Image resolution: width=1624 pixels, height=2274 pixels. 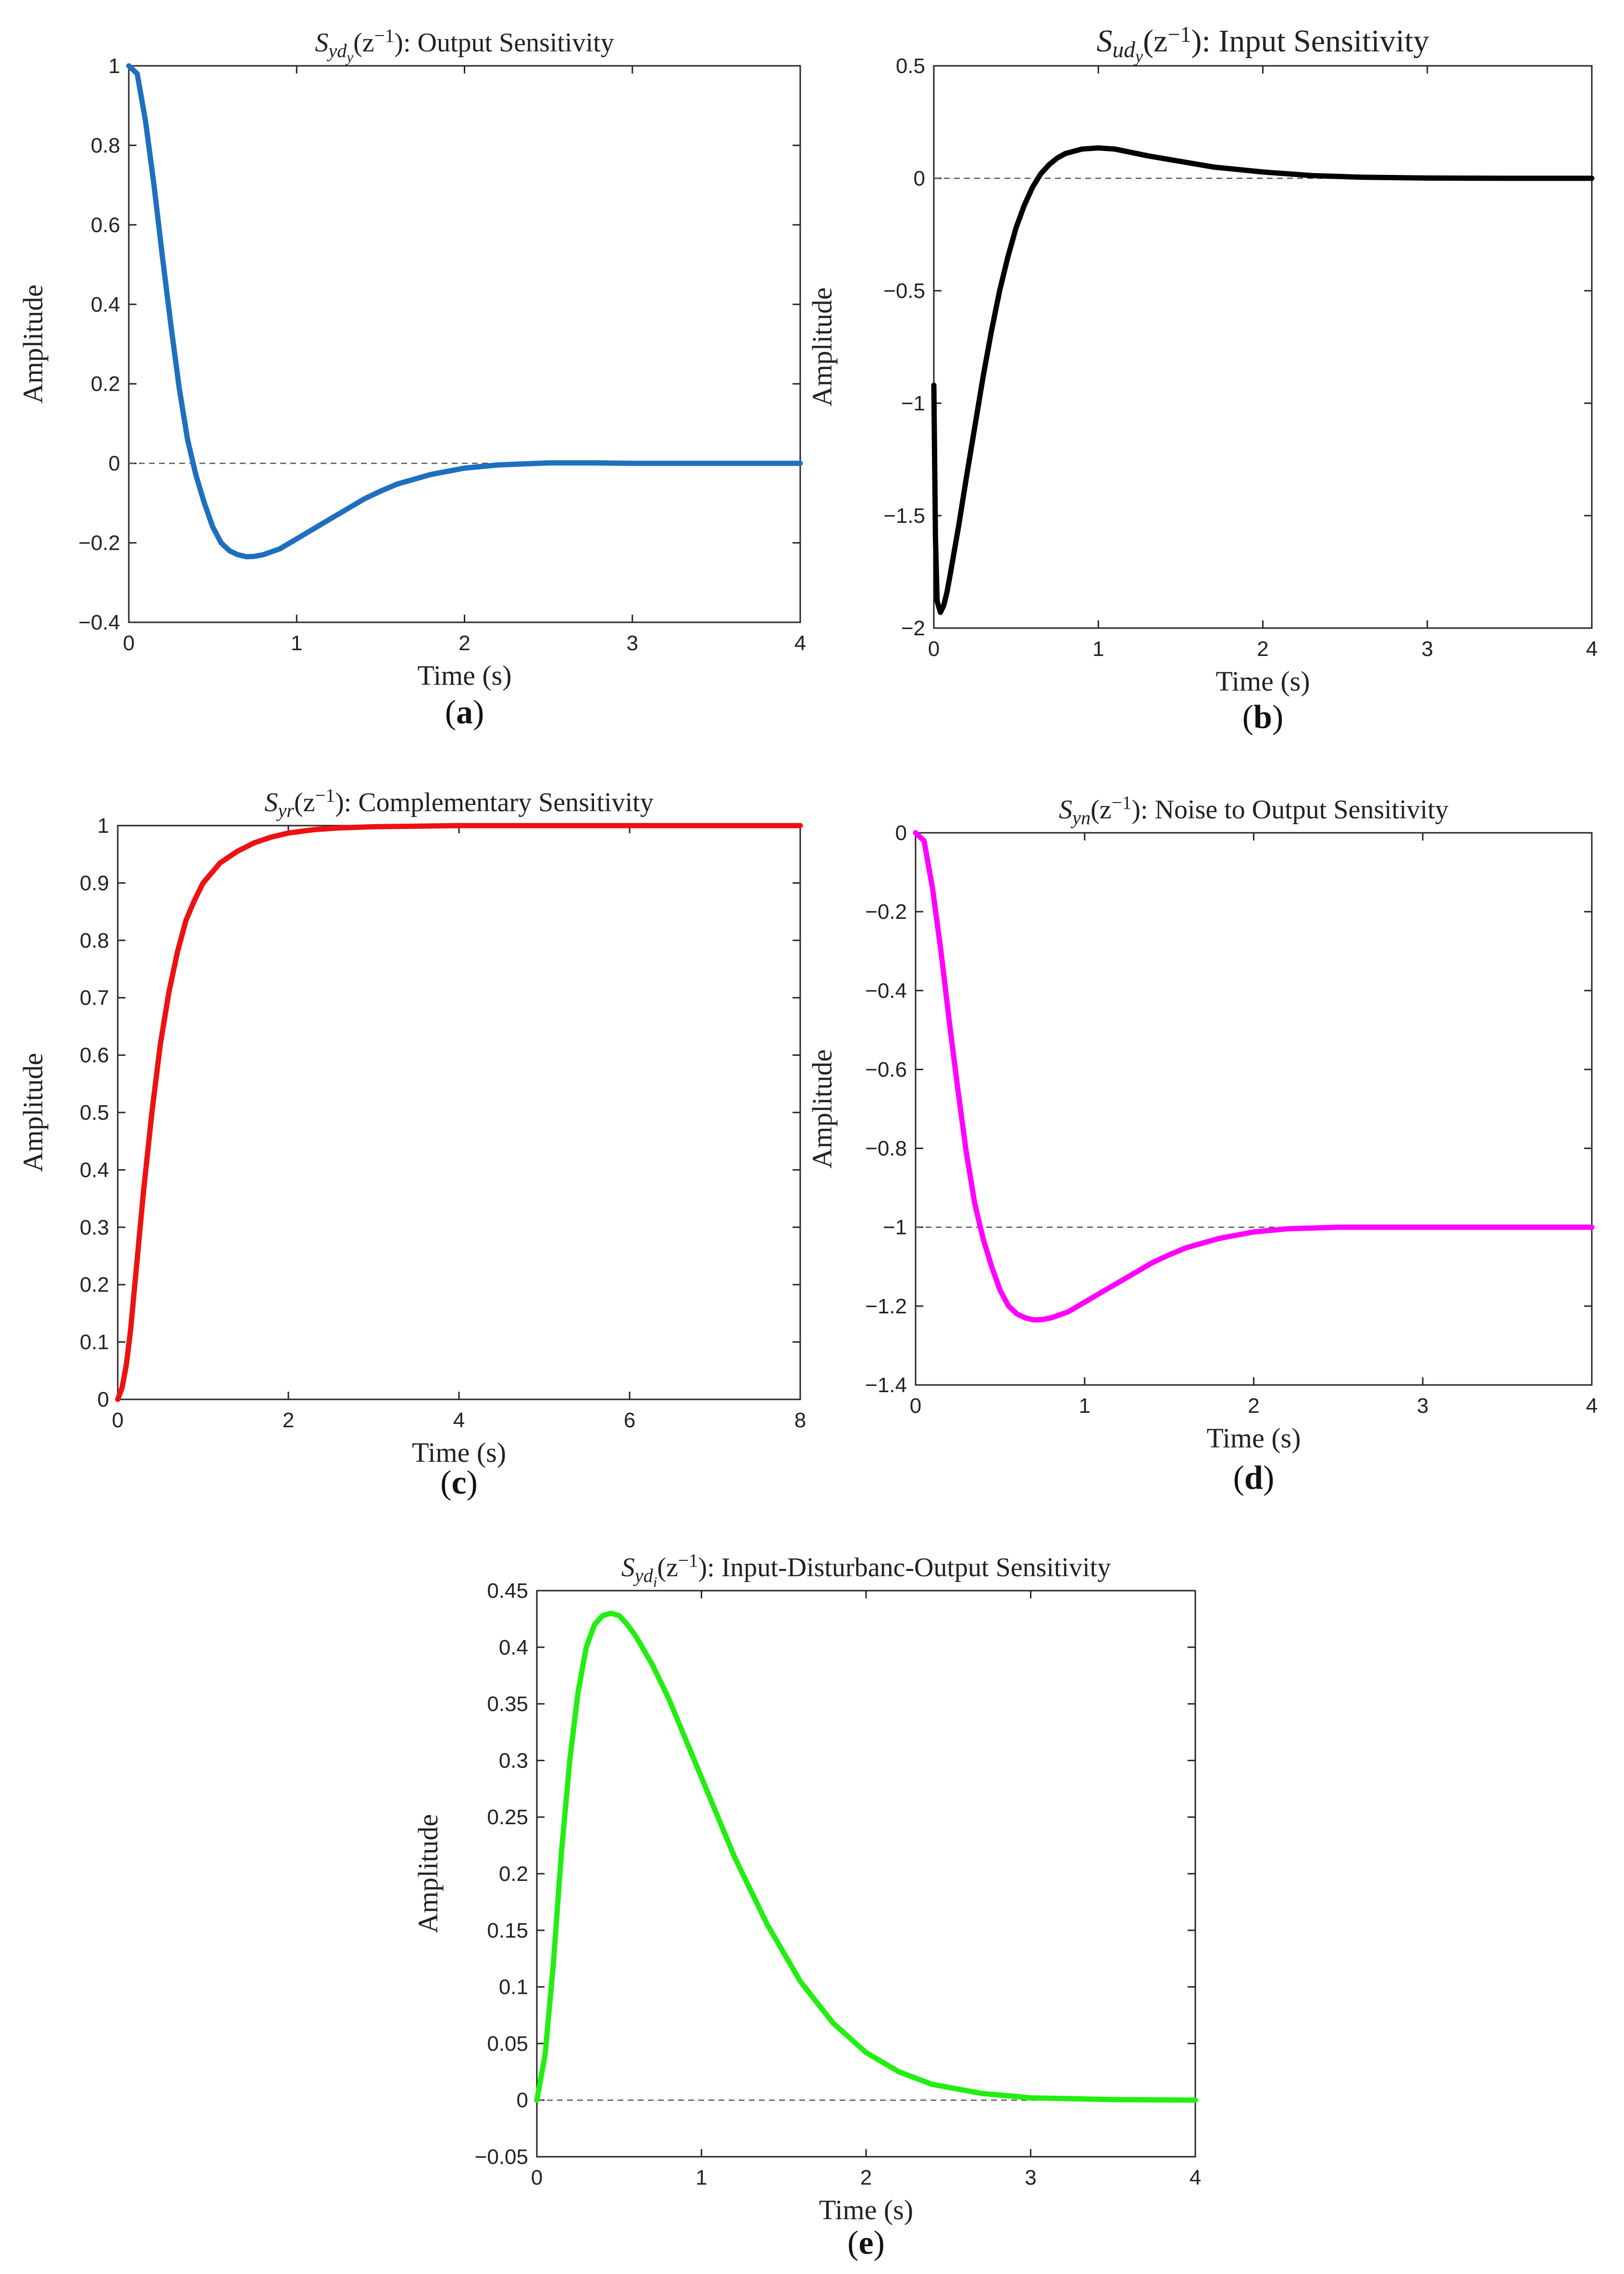 What do you see at coordinates (800, 1420) in the screenshot?
I see `x-tick-label: 8` at bounding box center [800, 1420].